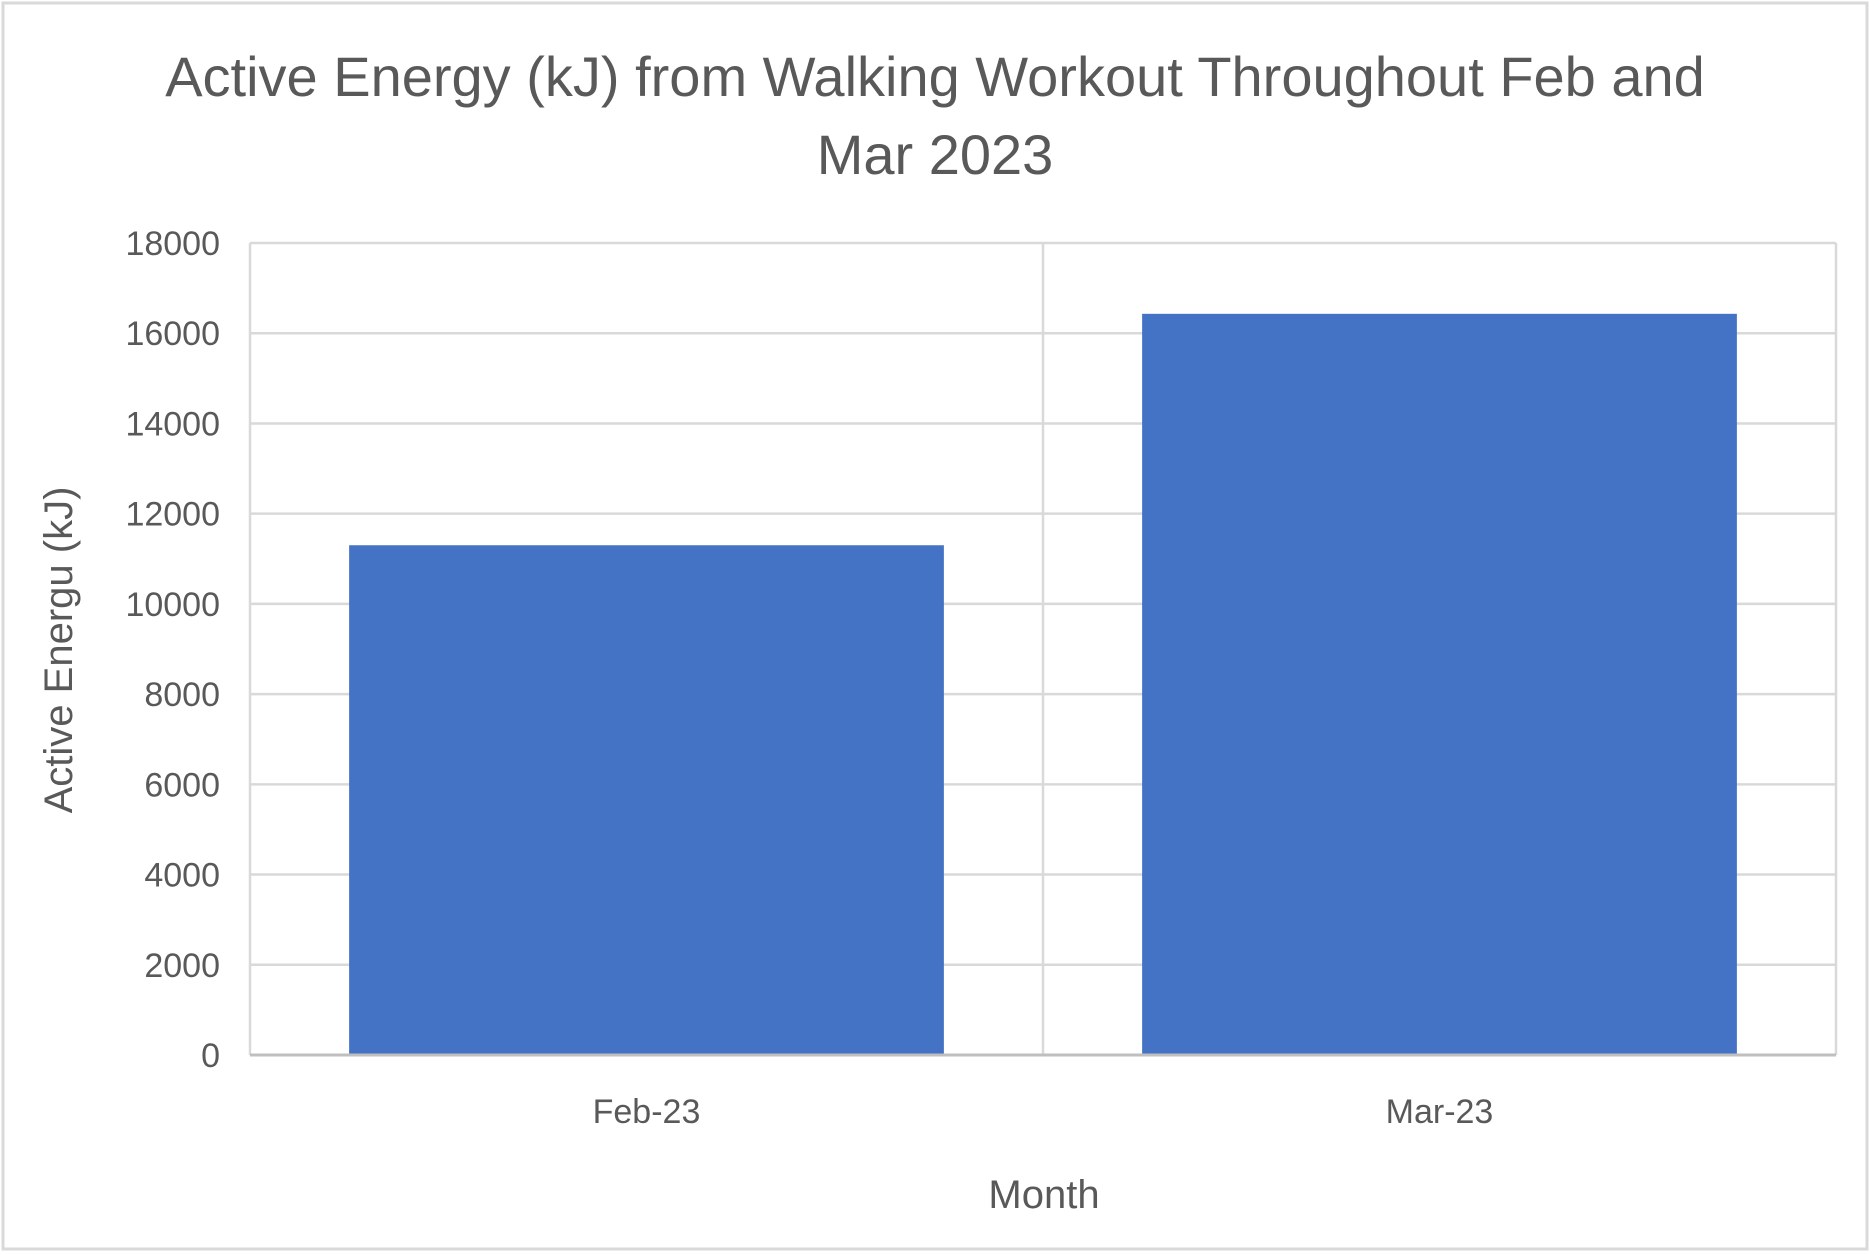 The height and width of the screenshot is (1255, 1870). I want to click on y-tick-label: 6000, so click(182, 785).